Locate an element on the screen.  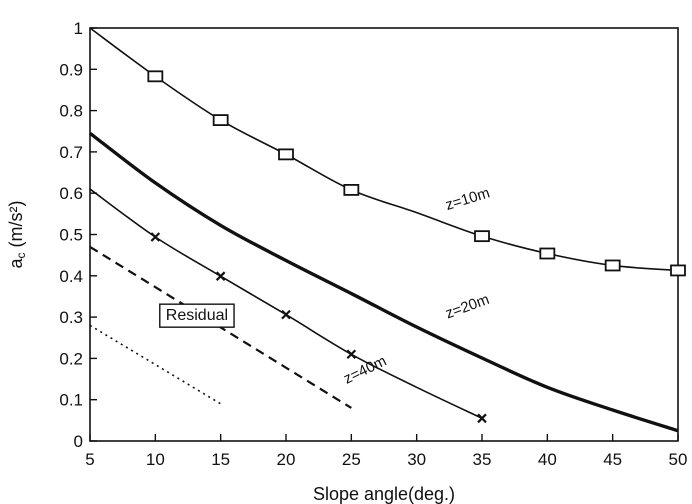
y-tick-label: 0.9 is located at coordinates (71, 69).